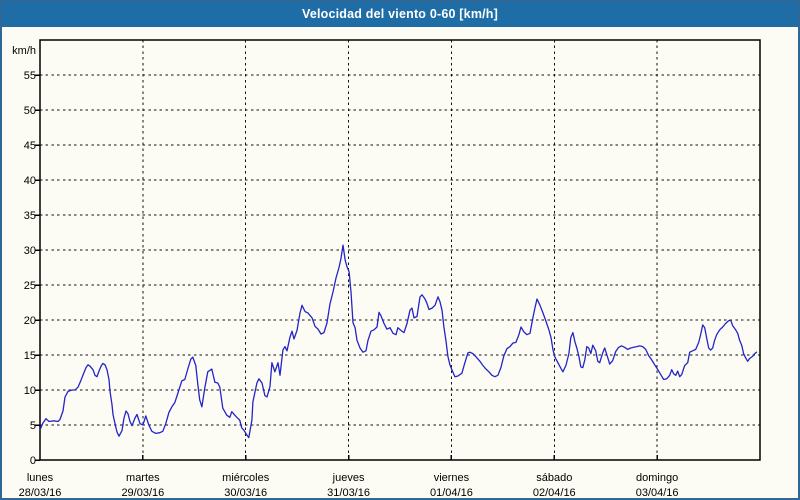 The width and height of the screenshot is (800, 500). I want to click on y-tick-label: 30, so click(30, 251).